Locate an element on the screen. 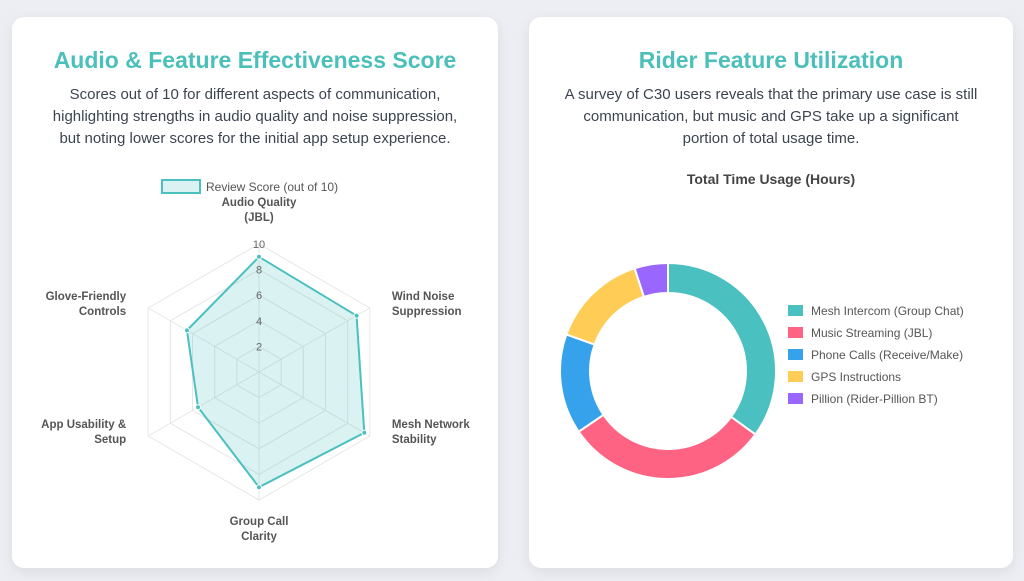  axis-label: Wind Noise is located at coordinates (423, 297).